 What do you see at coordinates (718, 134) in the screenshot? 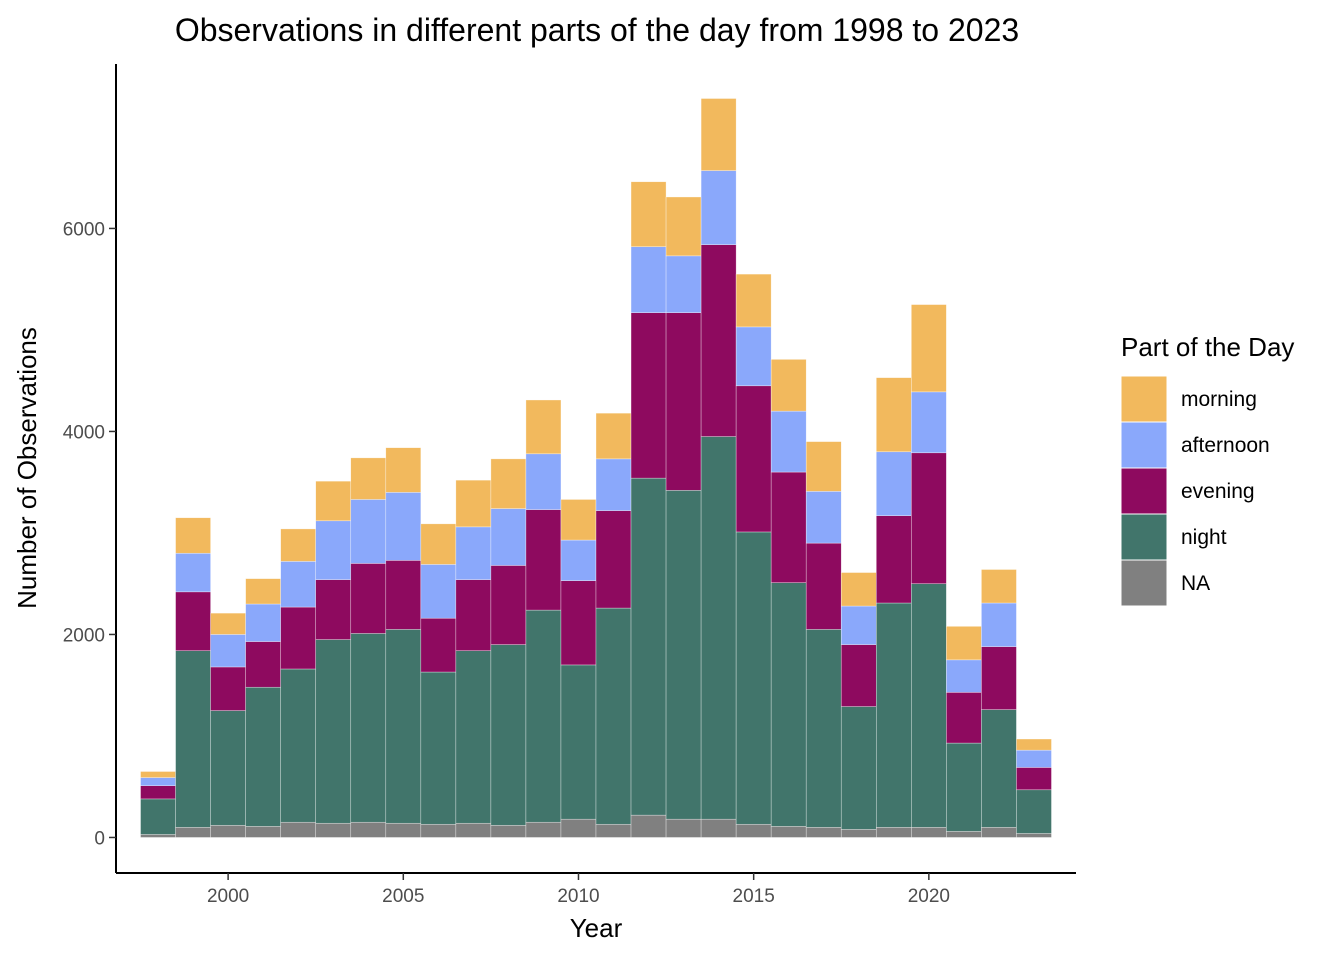
I see `bar-morning-2014` at bounding box center [718, 134].